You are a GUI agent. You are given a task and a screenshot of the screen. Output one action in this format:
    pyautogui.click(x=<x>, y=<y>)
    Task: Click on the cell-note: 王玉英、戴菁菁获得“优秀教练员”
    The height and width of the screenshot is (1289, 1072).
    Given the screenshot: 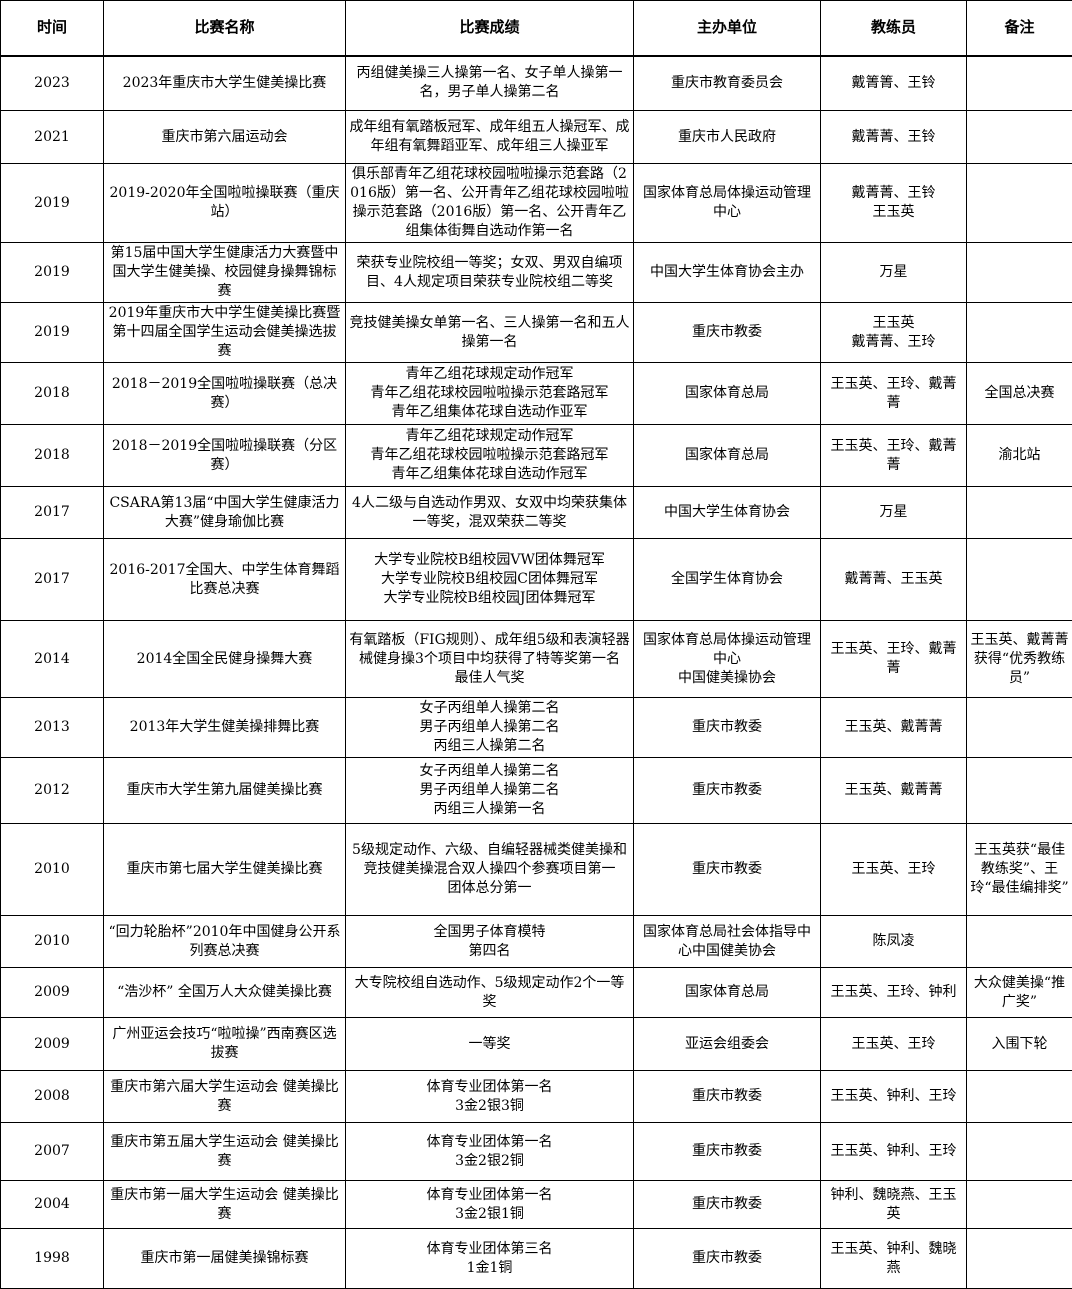 What is the action you would take?
    pyautogui.click(x=1019, y=659)
    